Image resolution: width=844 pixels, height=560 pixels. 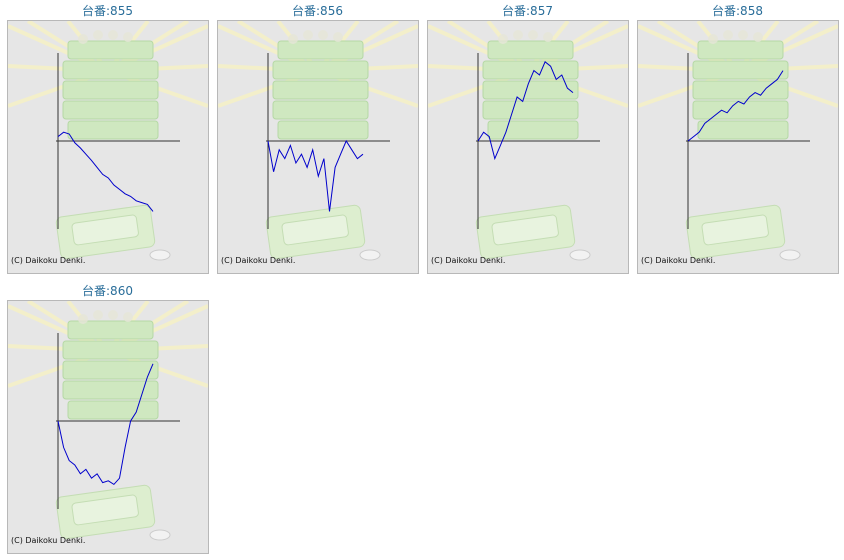 I want to click on machine-label: 台番:855, so click(x=107, y=11).